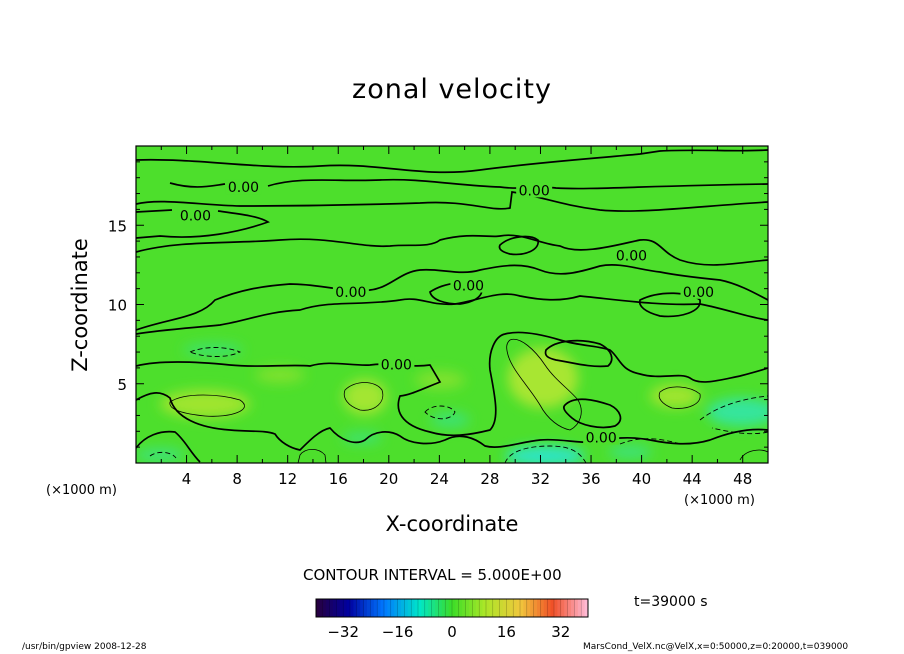  Describe the element at coordinates (287, 479) in the screenshot. I see `x-tick-label: 12` at that location.